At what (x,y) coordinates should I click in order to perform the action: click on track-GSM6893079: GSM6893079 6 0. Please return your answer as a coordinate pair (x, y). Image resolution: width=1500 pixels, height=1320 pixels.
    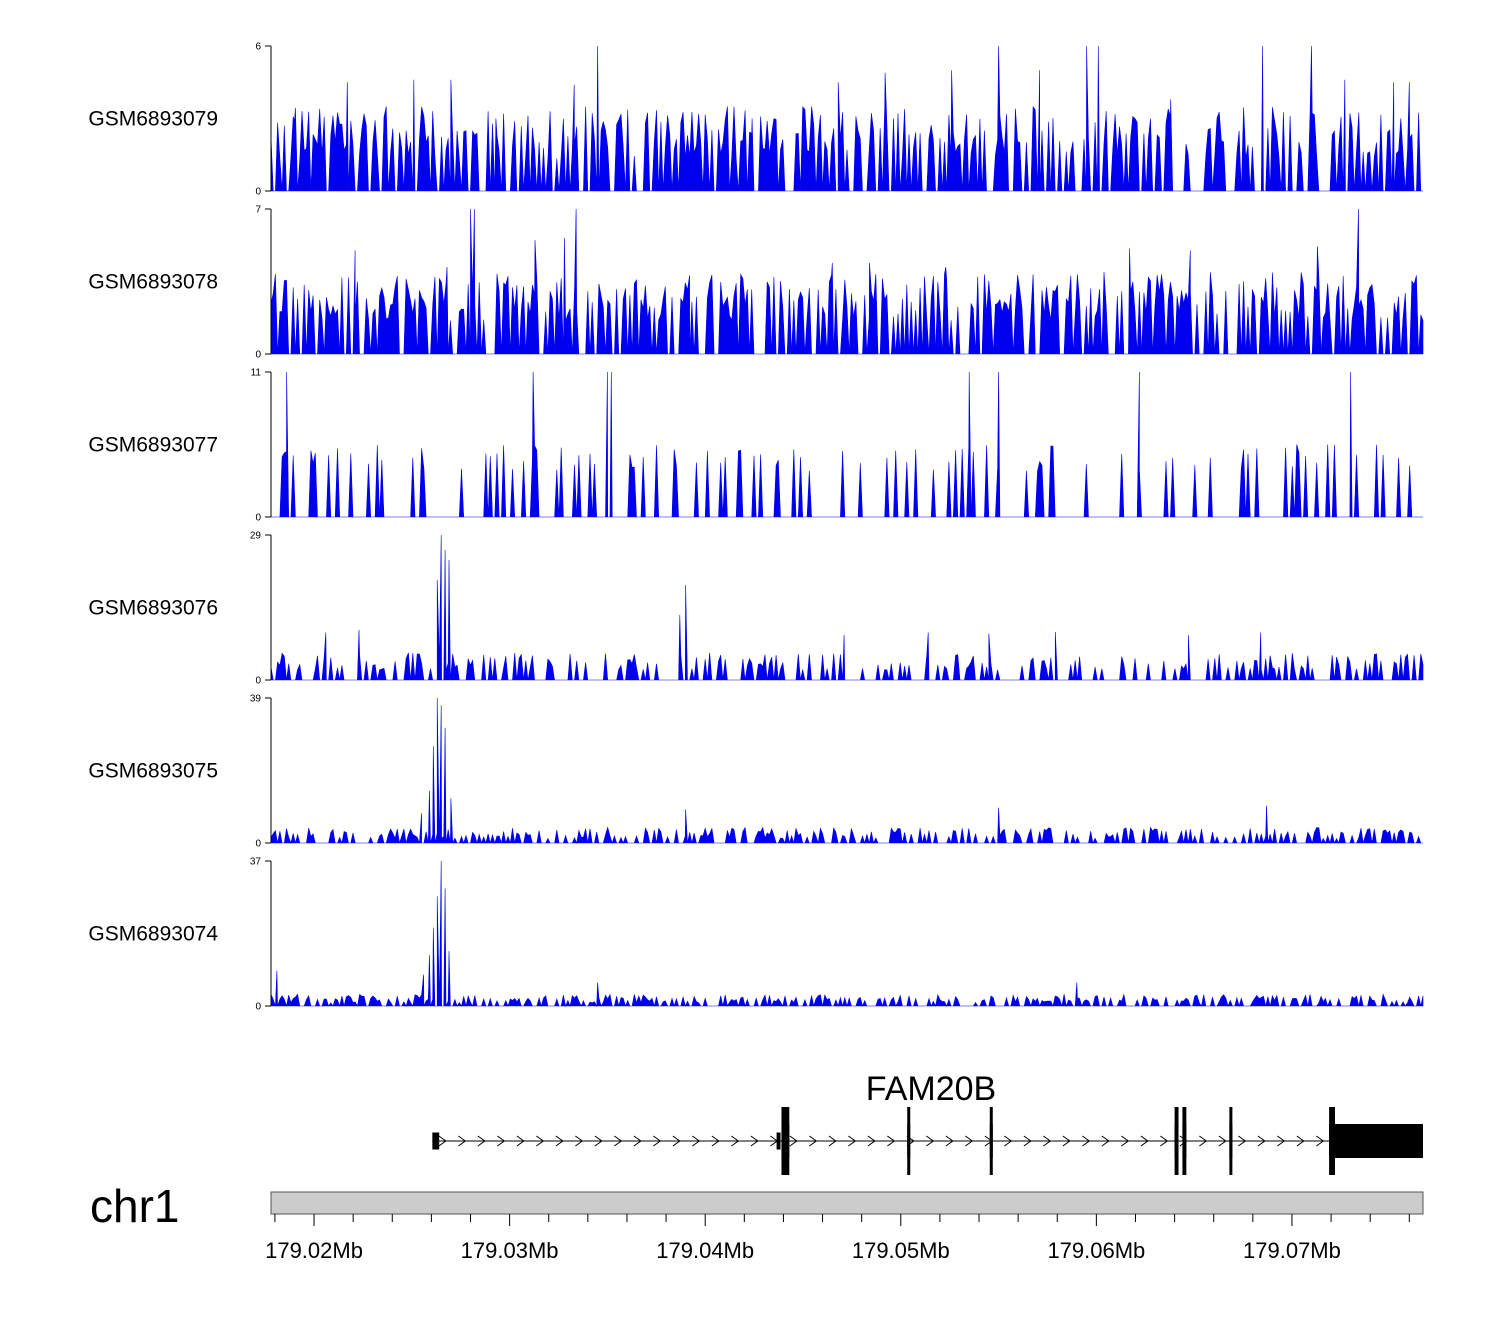
    Looking at the image, I should click on (755, 120).